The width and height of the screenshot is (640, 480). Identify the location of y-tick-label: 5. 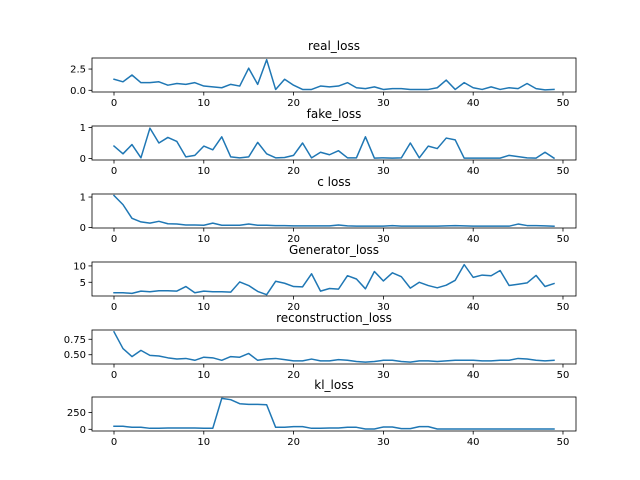
(83, 283).